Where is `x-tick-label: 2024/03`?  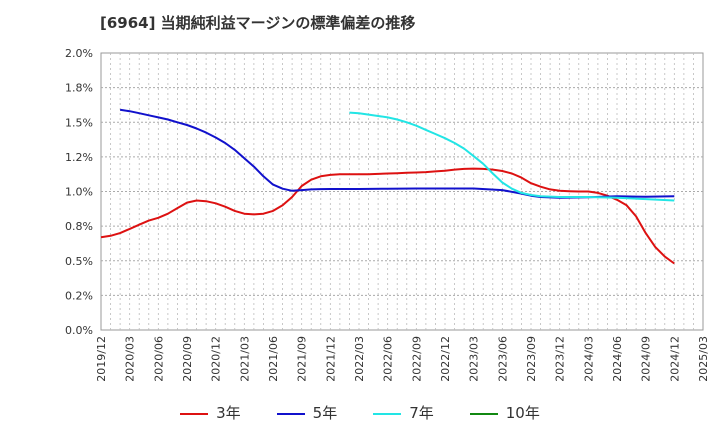 x-tick-label: 2024/03 is located at coordinates (588, 359).